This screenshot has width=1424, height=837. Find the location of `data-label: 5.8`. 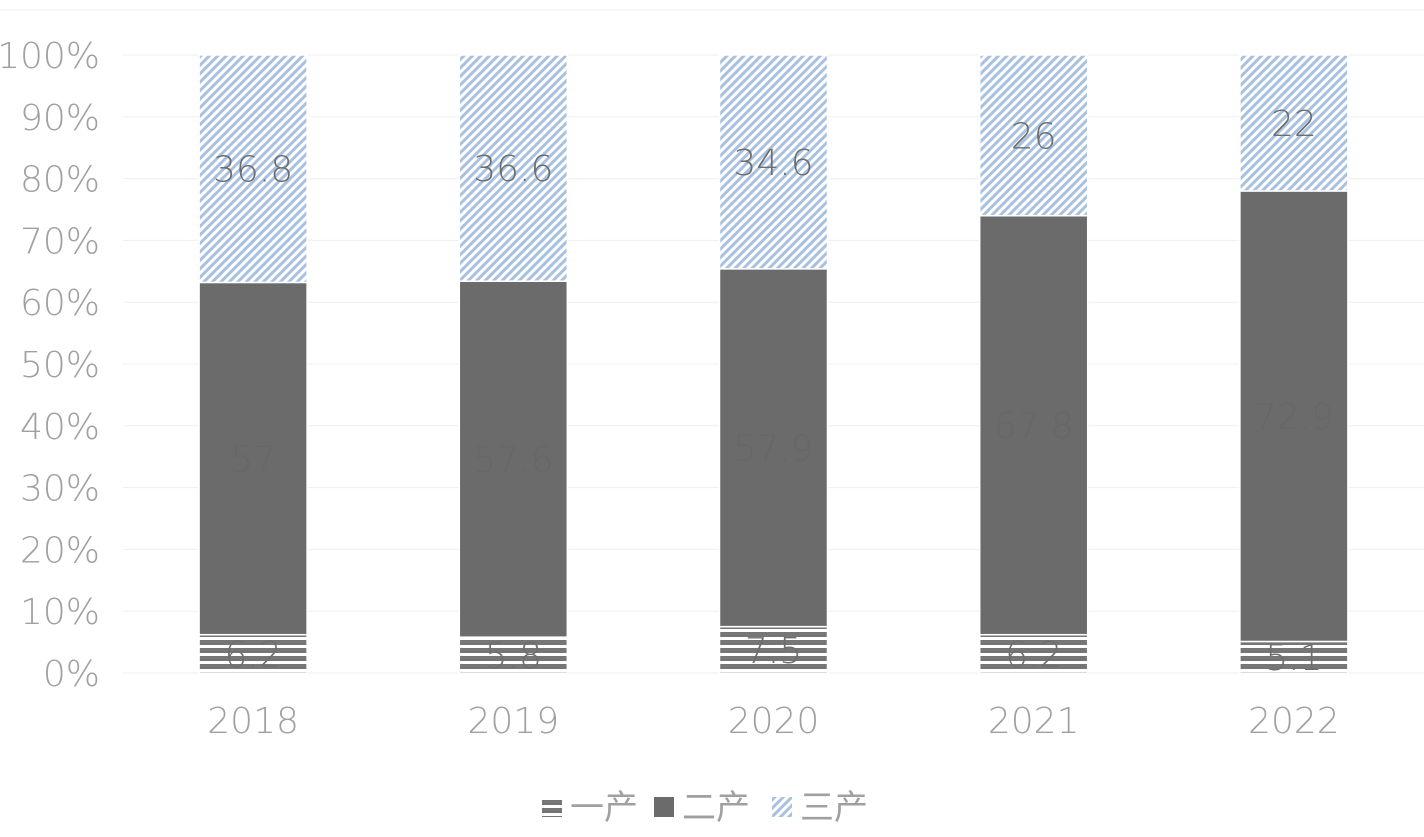

data-label: 5.8 is located at coordinates (513, 656).